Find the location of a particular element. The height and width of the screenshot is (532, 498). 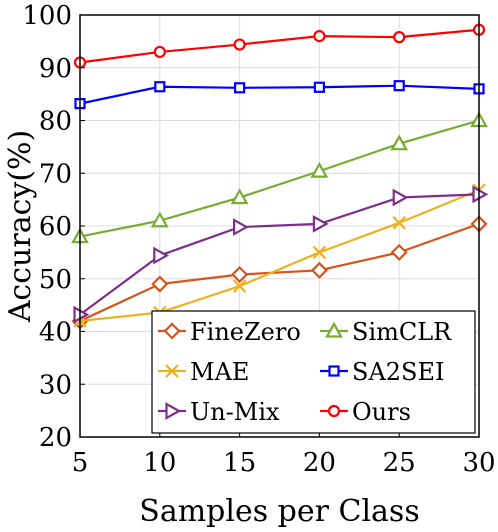

legend-entry-simclr: SimCLR is located at coordinates (386, 332).